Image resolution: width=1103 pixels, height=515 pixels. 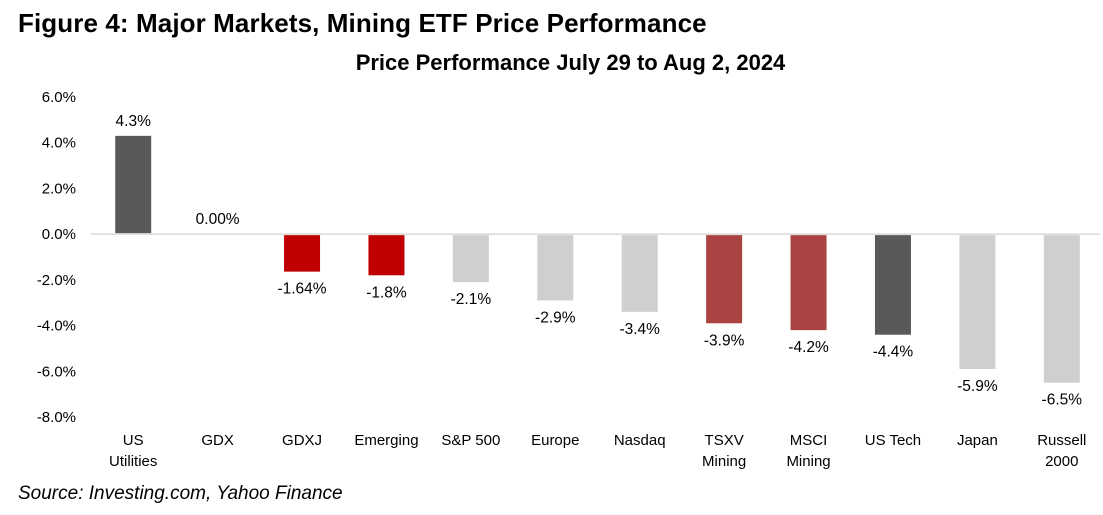 What do you see at coordinates (59, 234) in the screenshot?
I see `y-tick-label: 0.0%` at bounding box center [59, 234].